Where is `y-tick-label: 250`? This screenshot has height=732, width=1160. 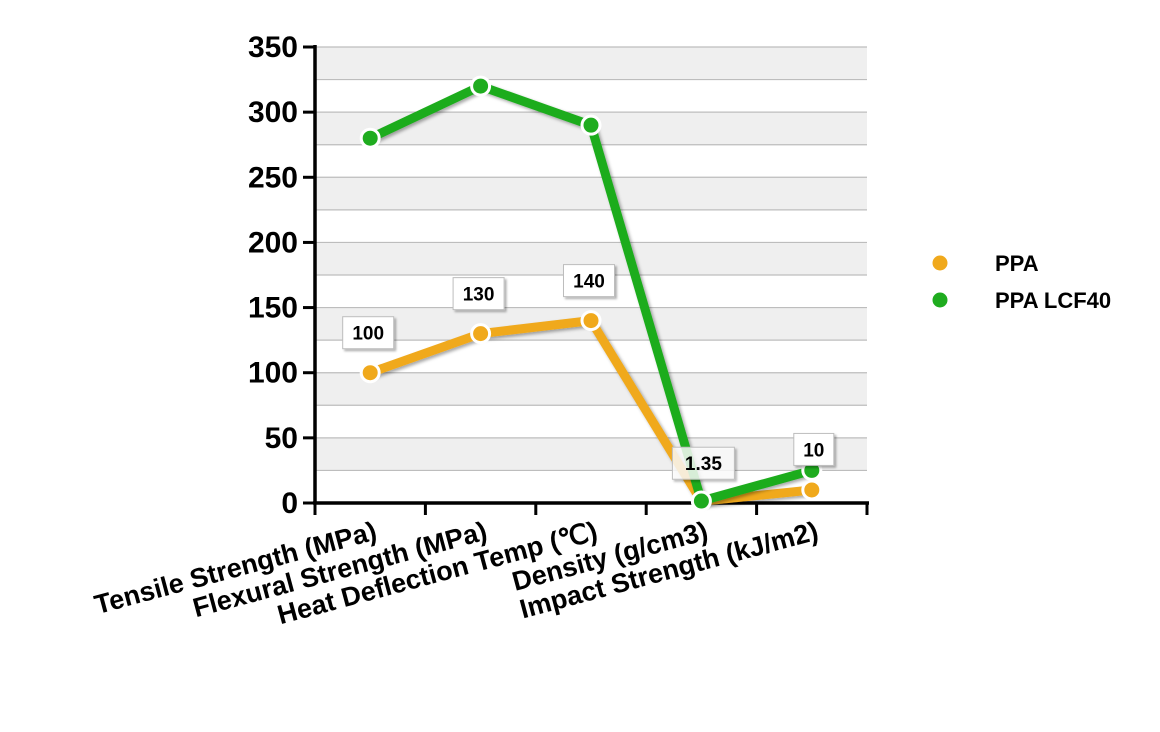 y-tick-label: 250 is located at coordinates (273, 177).